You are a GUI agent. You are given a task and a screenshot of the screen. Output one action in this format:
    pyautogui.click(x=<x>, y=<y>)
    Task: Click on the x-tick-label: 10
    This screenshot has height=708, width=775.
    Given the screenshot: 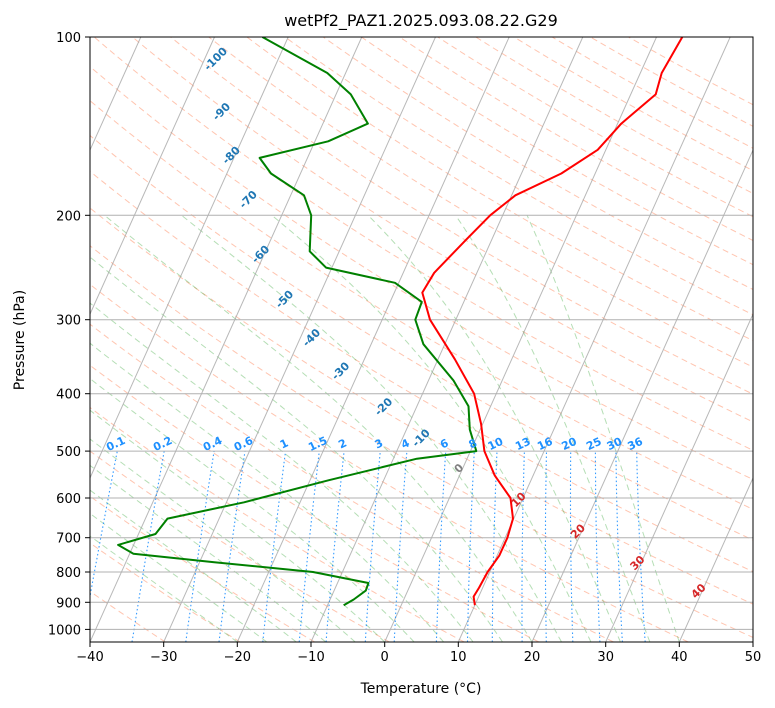 What is the action you would take?
    pyautogui.click(x=458, y=657)
    